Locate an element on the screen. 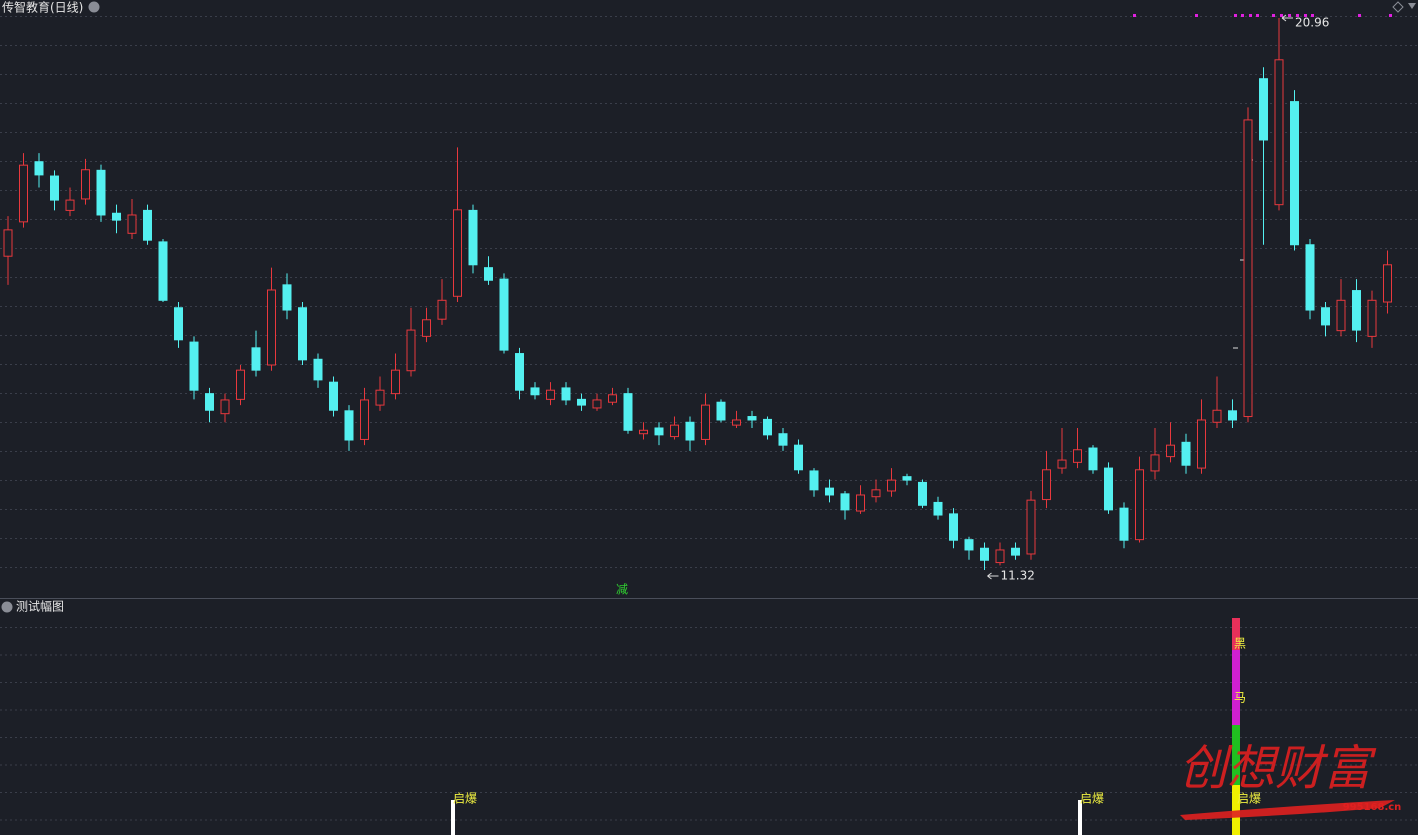  stack-label: 马 is located at coordinates (1240, 698).